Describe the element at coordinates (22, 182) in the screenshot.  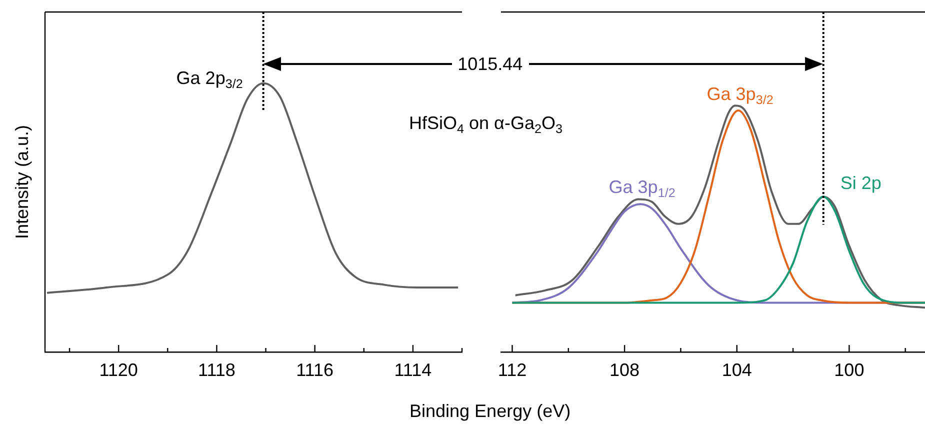
I see `y-axis-title: Intensity (a.u.)` at that location.